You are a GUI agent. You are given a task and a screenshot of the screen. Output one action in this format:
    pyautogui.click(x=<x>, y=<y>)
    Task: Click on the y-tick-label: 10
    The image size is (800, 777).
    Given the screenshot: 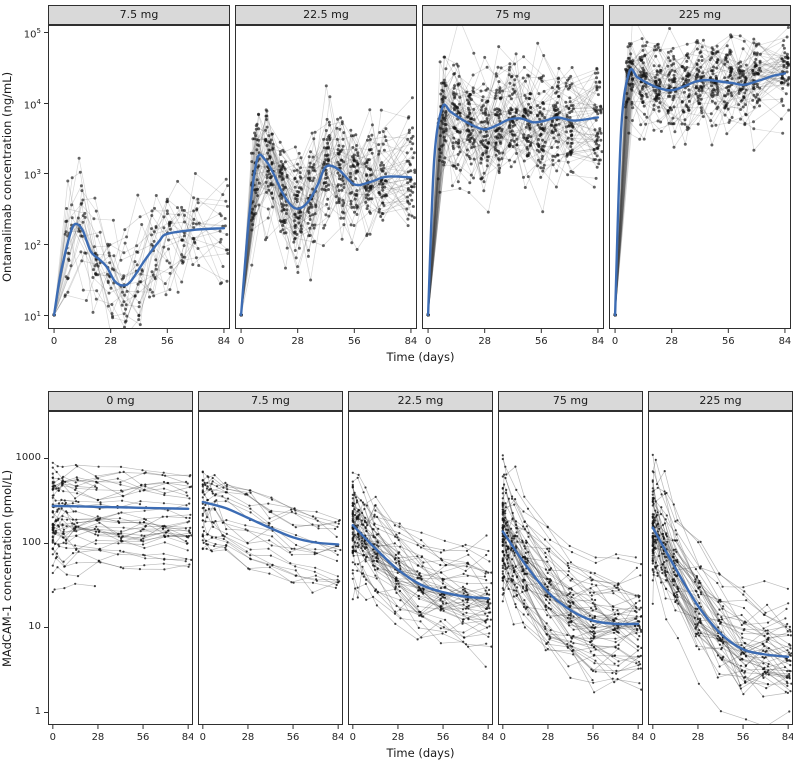 What is the action you would take?
    pyautogui.click(x=34, y=627)
    